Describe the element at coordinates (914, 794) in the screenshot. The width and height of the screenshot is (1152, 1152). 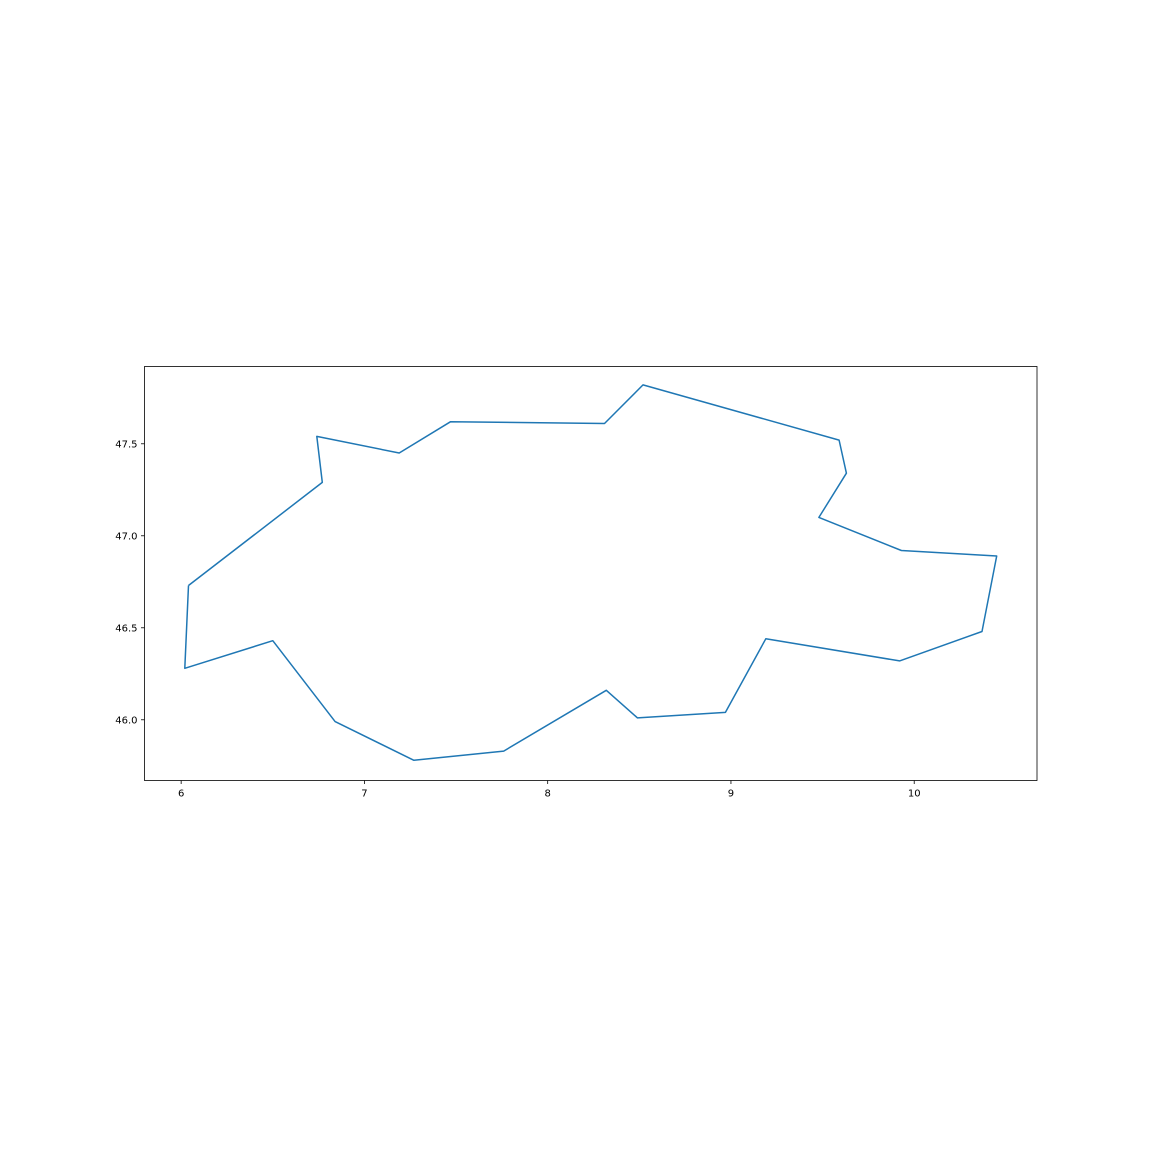
I see `x-tick-label: 10` at that location.